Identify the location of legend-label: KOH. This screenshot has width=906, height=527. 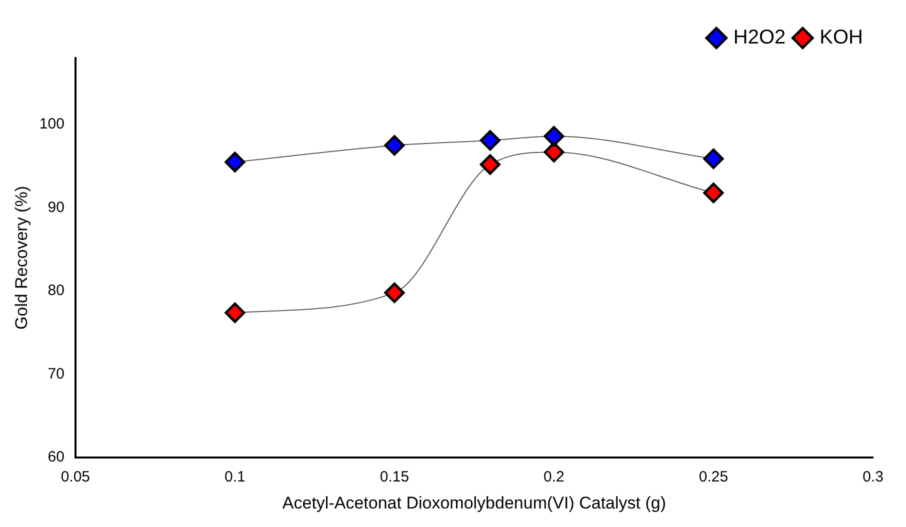
(842, 37).